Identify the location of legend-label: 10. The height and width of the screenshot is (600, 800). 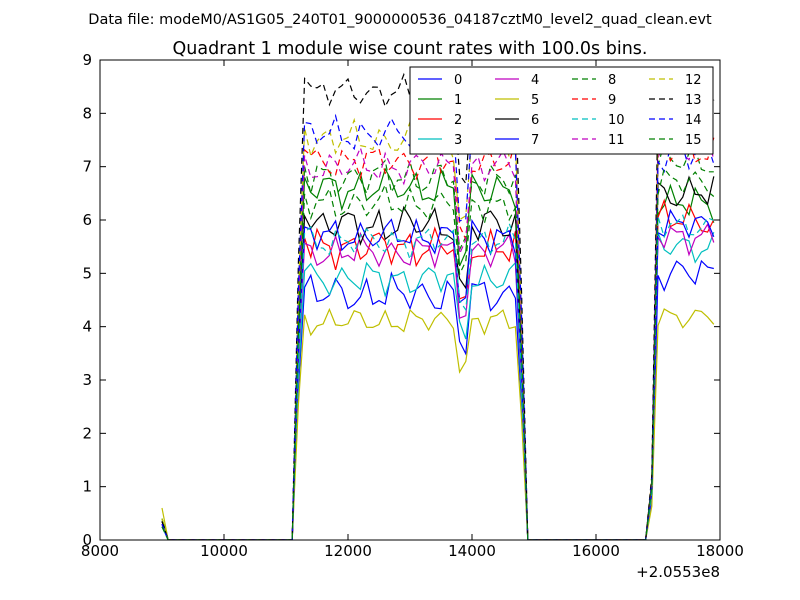
(616, 120).